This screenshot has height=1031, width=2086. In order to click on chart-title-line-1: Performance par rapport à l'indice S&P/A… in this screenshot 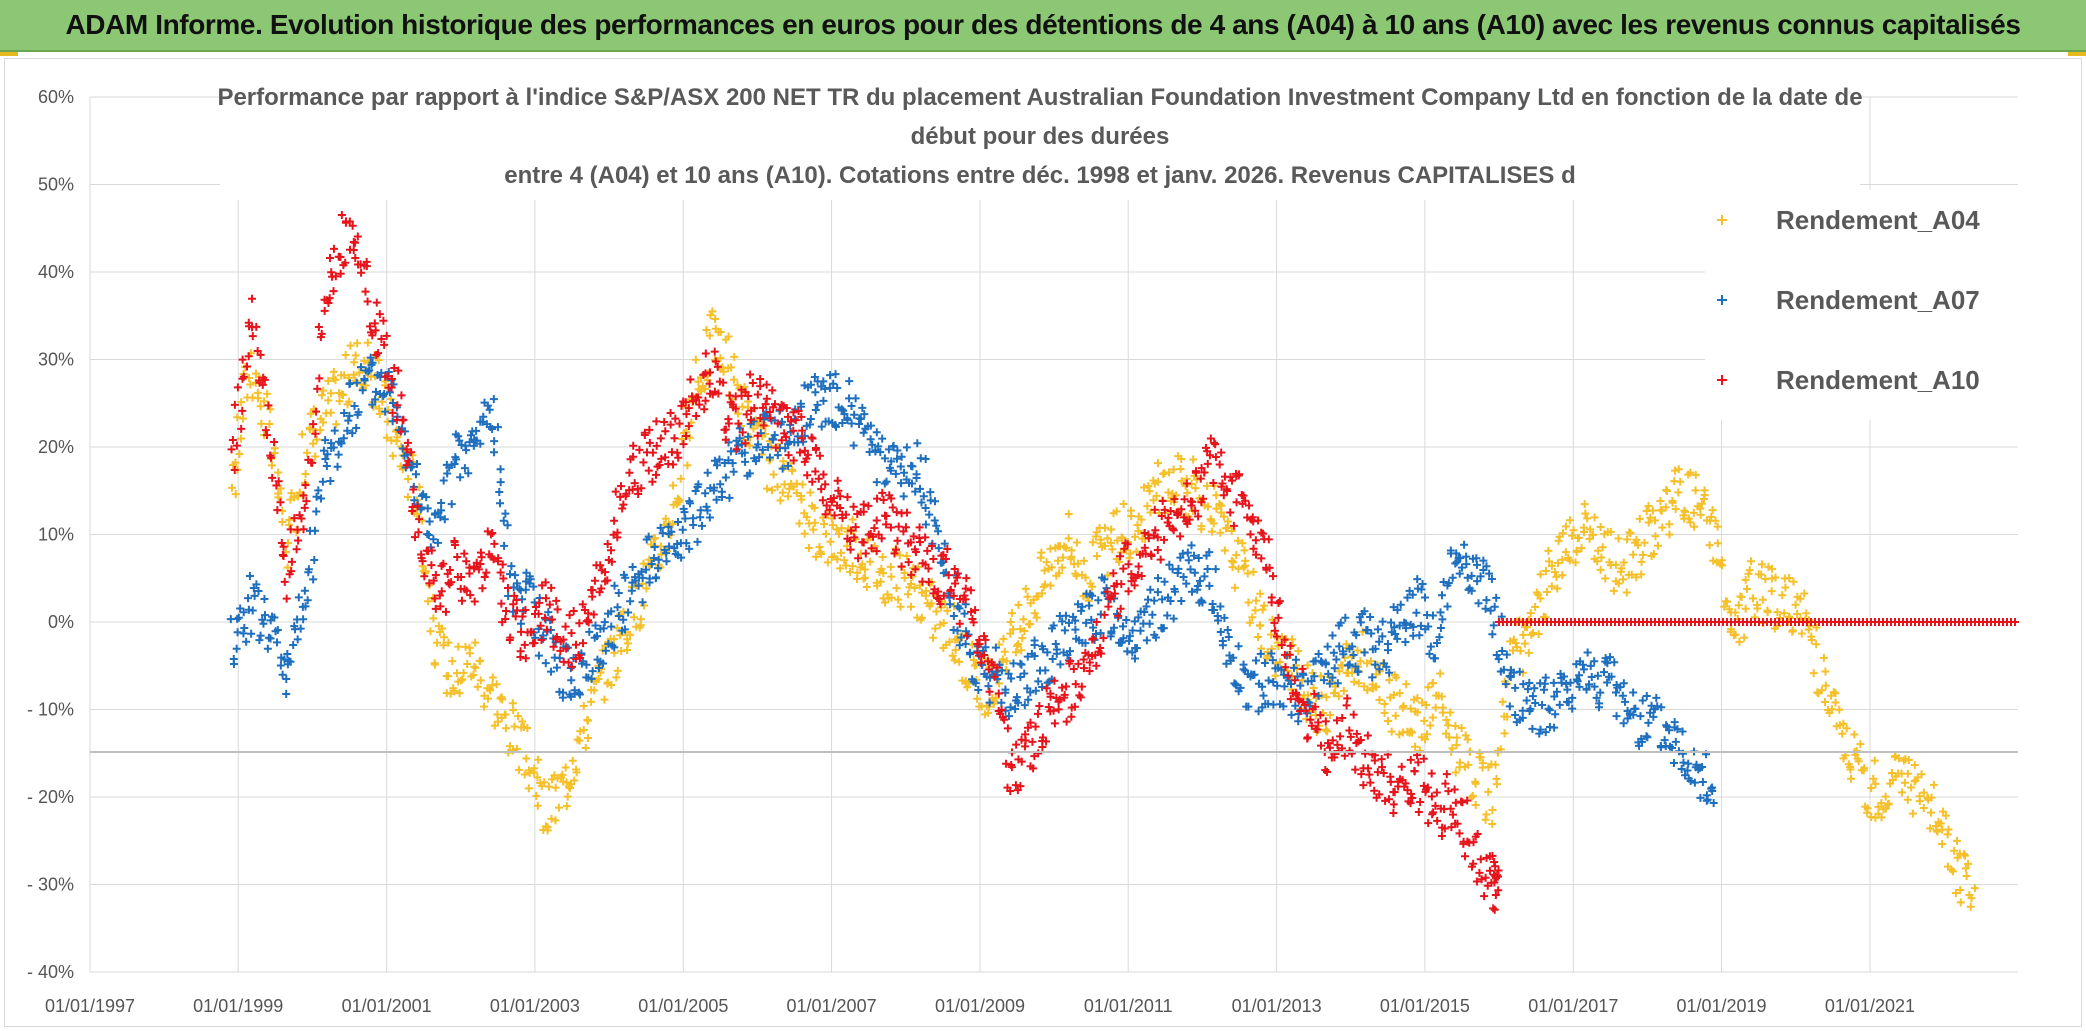, I will do `click(1039, 97)`.